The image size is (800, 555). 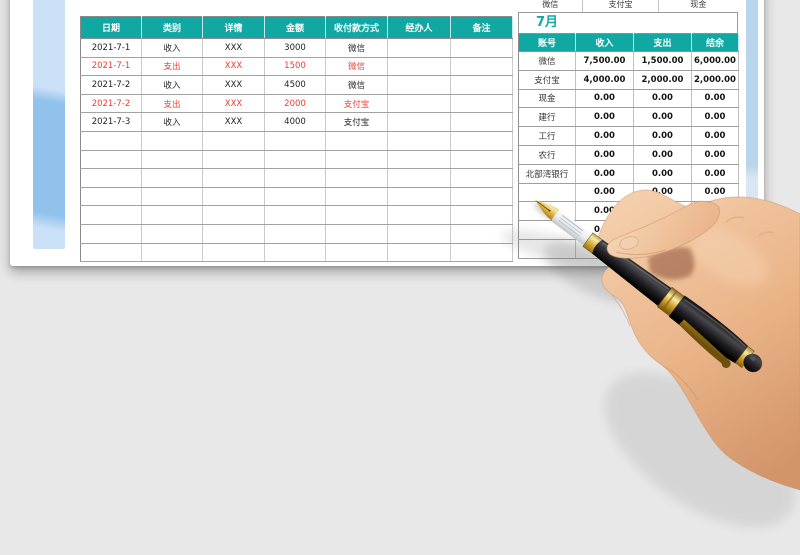 I want to click on col-header-income: 收入, so click(x=604, y=42).